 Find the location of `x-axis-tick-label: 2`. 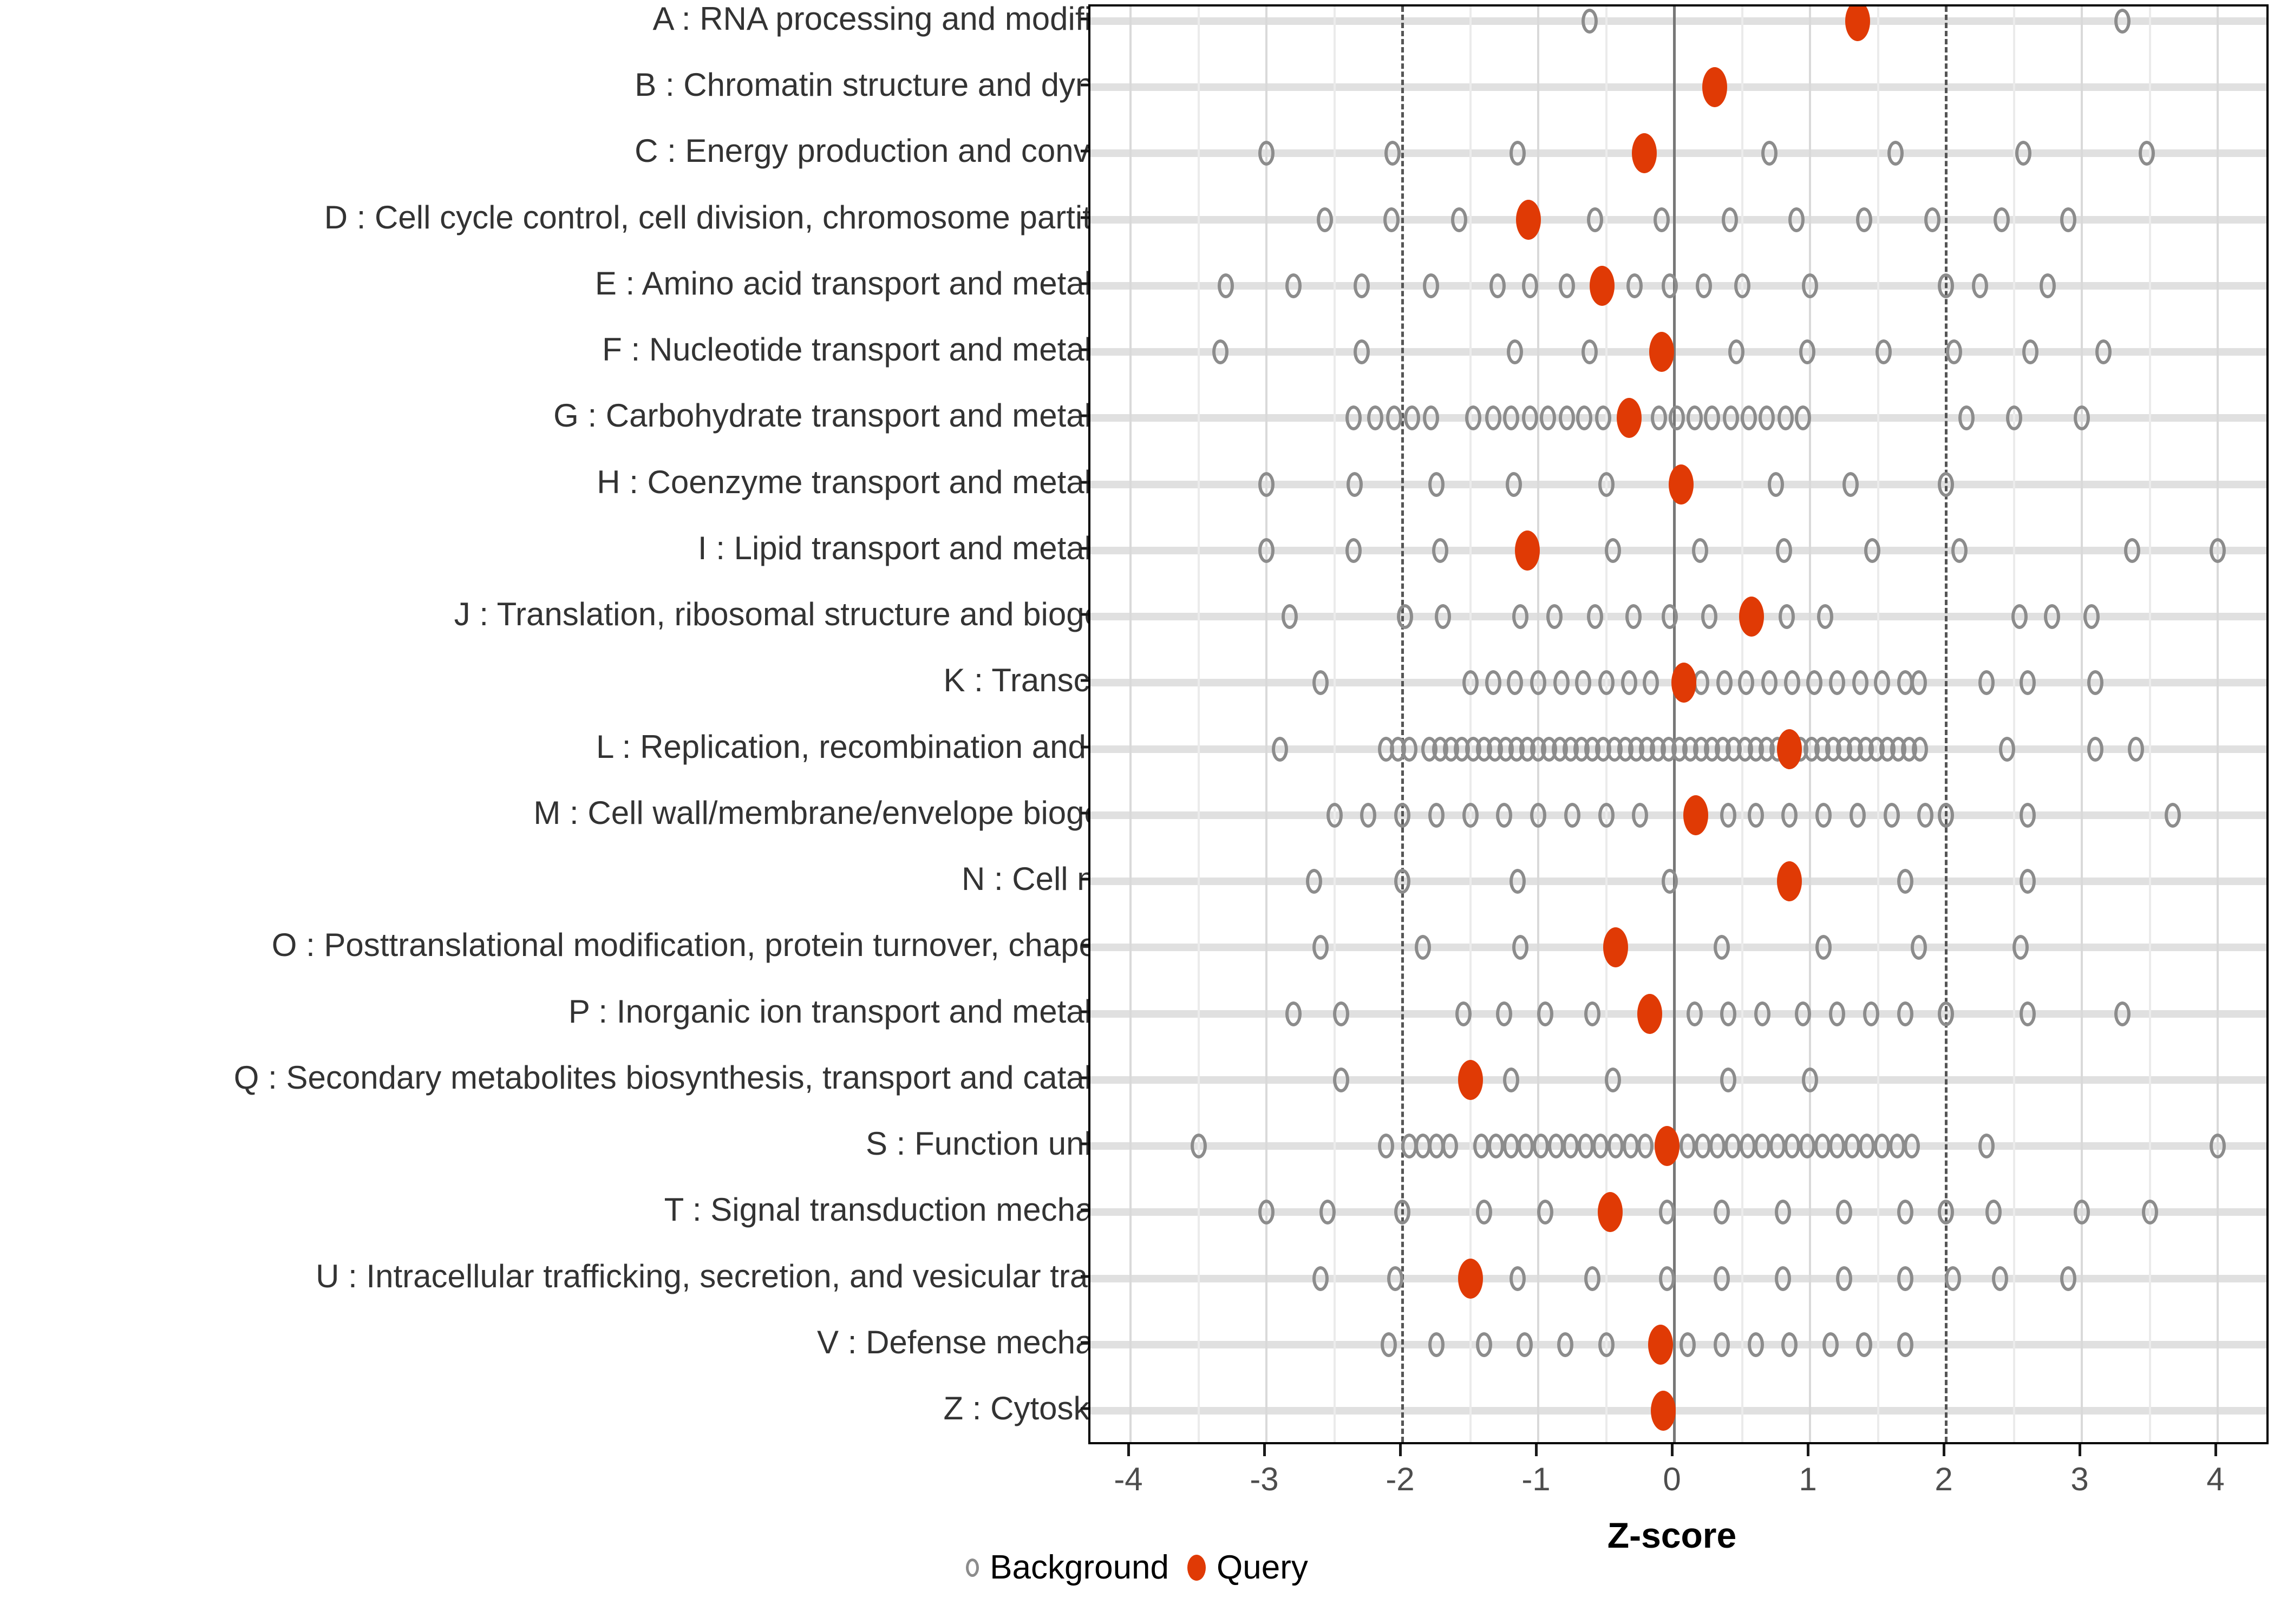

x-axis-tick-label: 2 is located at coordinates (1944, 1479).